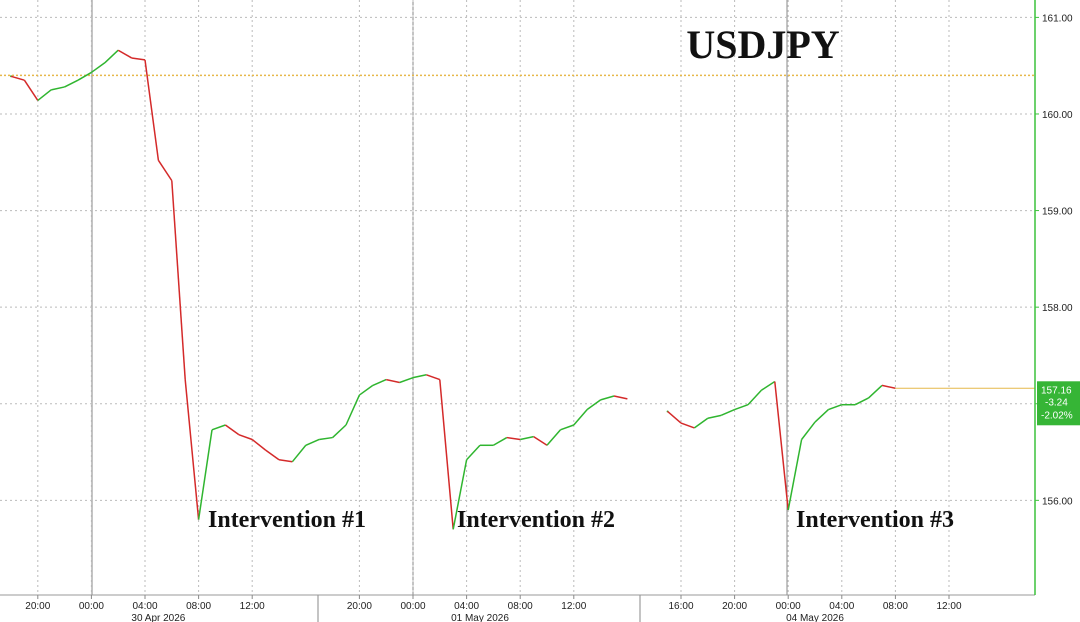  Describe the element at coordinates (1057, 308) in the screenshot. I see `y-tick-label: 158.00` at that location.